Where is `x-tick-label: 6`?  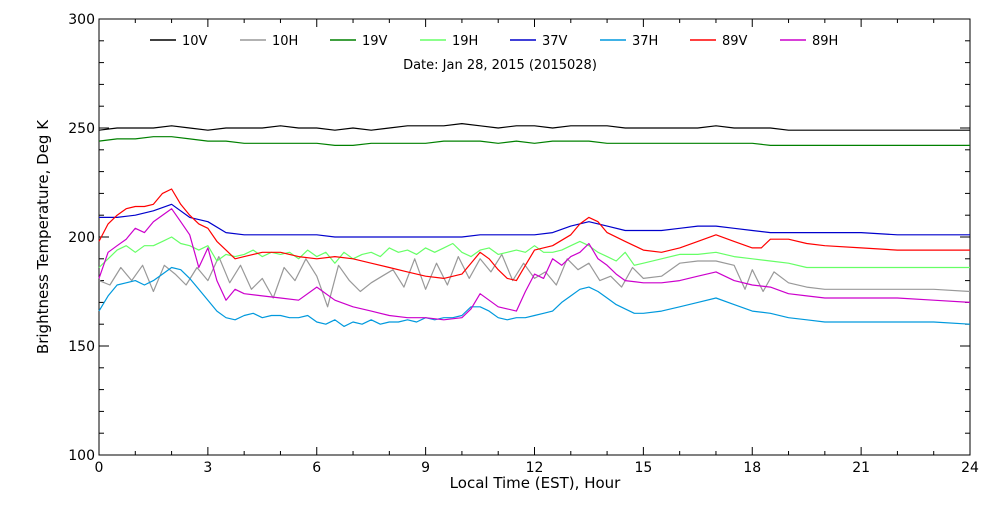 x-tick-label: 6 is located at coordinates (316, 468).